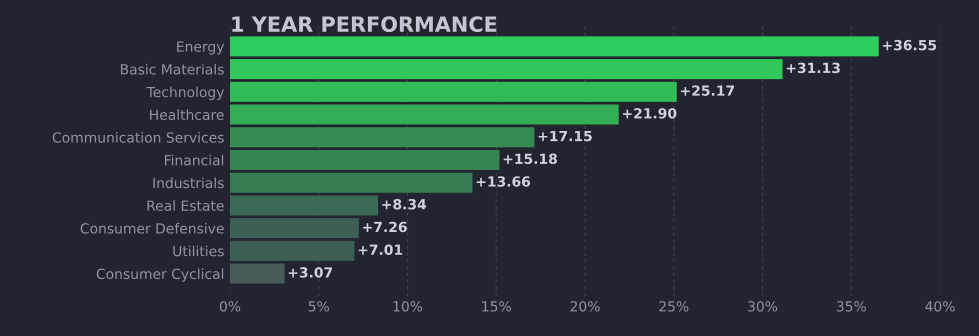 Image resolution: width=979 pixels, height=336 pixels. What do you see at coordinates (318, 306) in the screenshot?
I see `x-tick-label: 5%` at bounding box center [318, 306].